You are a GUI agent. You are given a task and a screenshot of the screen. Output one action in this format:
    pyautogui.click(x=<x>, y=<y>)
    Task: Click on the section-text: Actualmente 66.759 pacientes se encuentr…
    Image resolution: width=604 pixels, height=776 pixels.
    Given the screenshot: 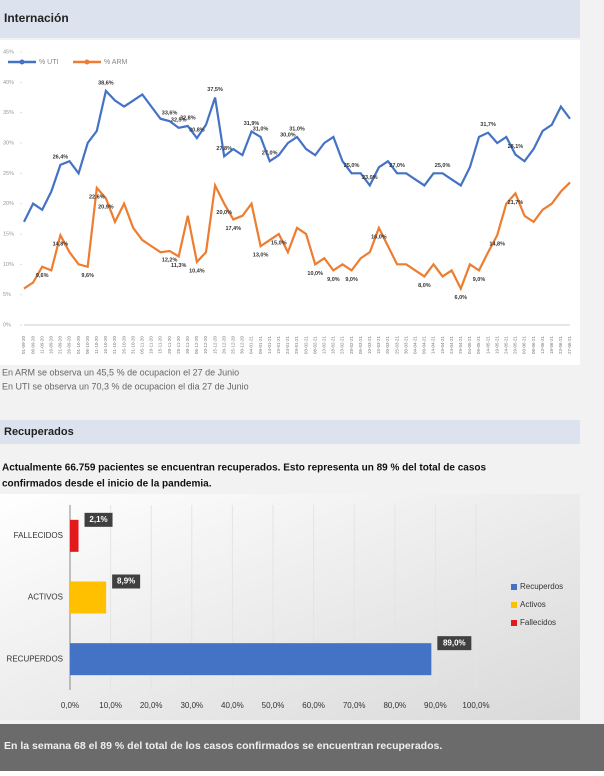 What is the action you would take?
    pyautogui.click(x=244, y=468)
    